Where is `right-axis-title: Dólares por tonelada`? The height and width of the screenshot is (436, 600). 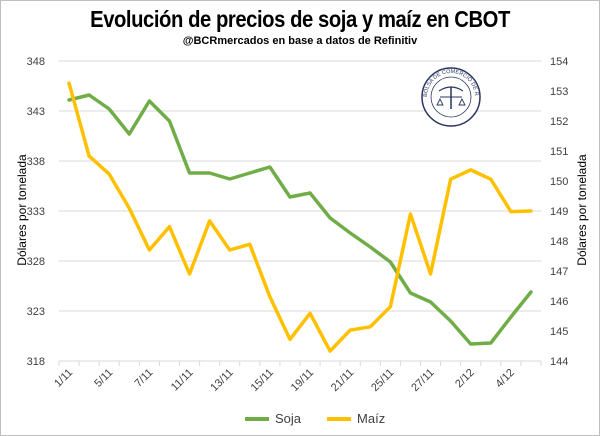 right-axis-title: Dólares por tonelada is located at coordinates (582, 210).